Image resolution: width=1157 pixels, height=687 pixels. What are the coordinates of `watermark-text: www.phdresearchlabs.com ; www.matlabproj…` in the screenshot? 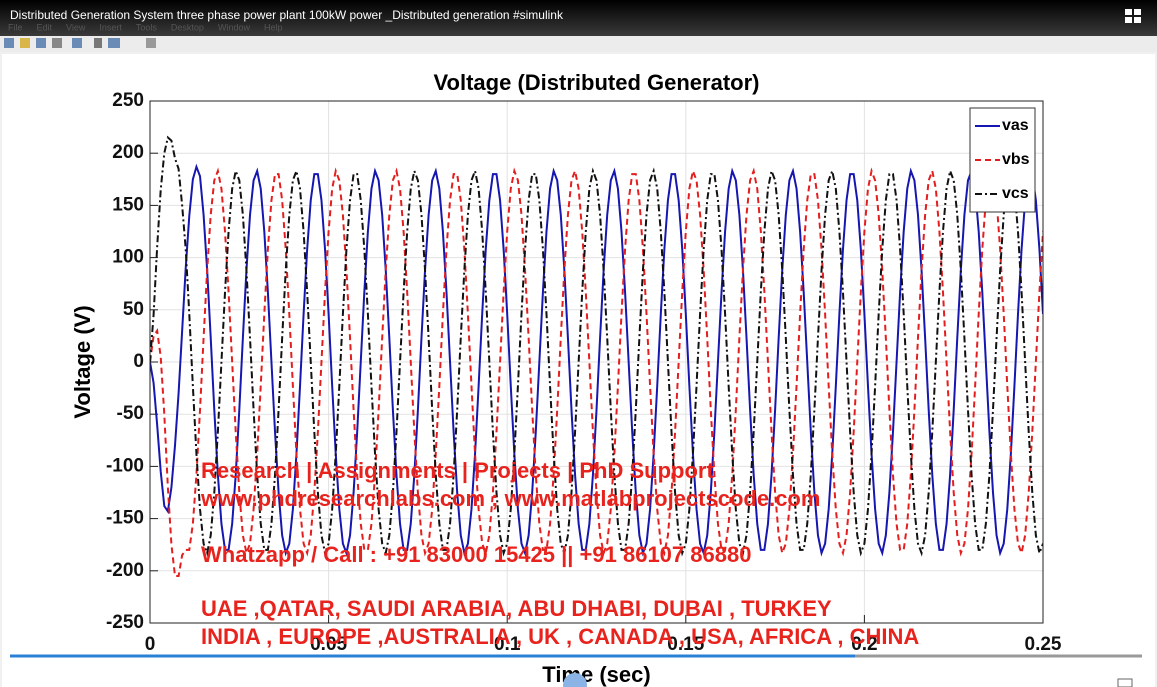 It's located at (510, 498).